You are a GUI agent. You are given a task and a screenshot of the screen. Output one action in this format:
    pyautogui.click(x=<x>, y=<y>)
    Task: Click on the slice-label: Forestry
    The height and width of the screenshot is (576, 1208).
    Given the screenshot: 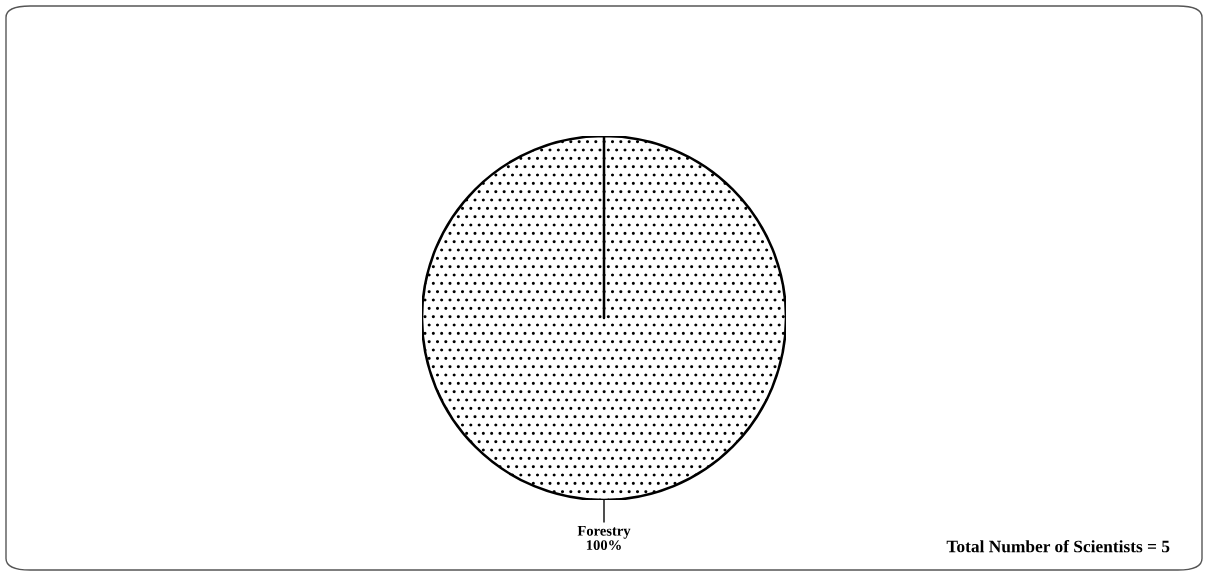 What is the action you would take?
    pyautogui.click(x=604, y=532)
    